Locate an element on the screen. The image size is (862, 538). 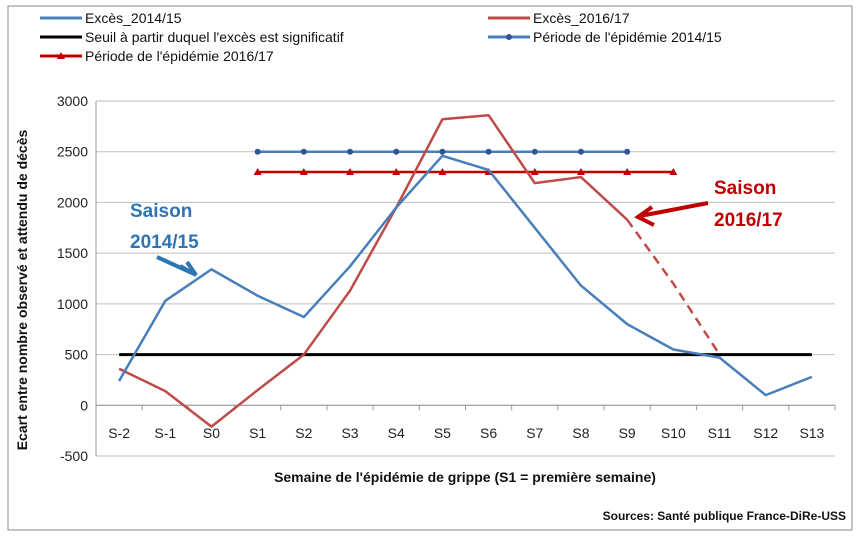
legend-label: Période de l'épidémie 2014/15 is located at coordinates (627, 37).